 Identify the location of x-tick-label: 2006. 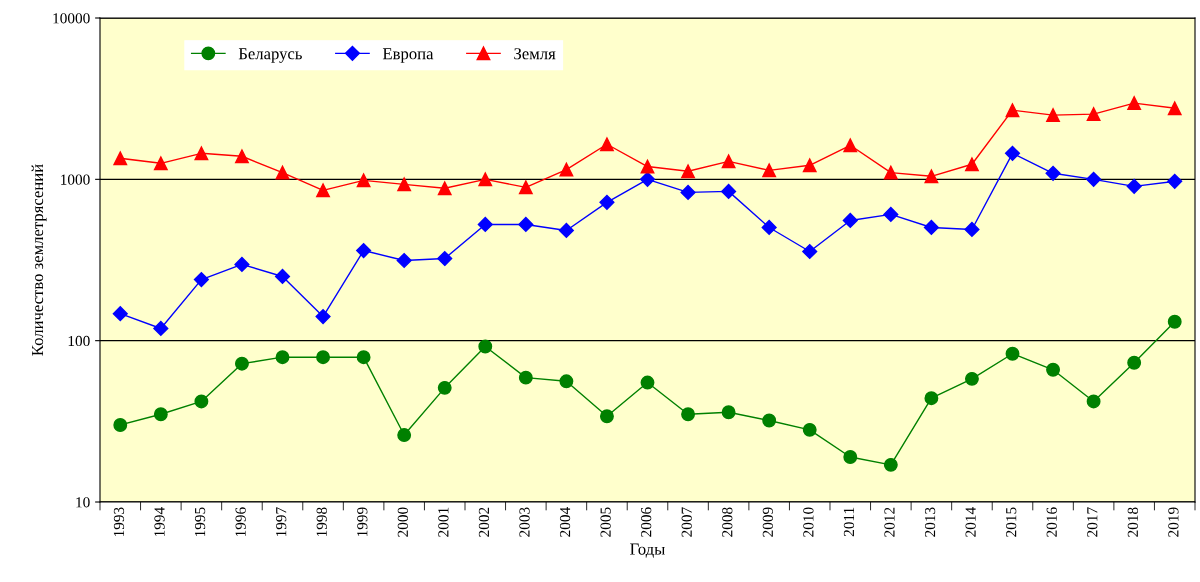
(646, 522).